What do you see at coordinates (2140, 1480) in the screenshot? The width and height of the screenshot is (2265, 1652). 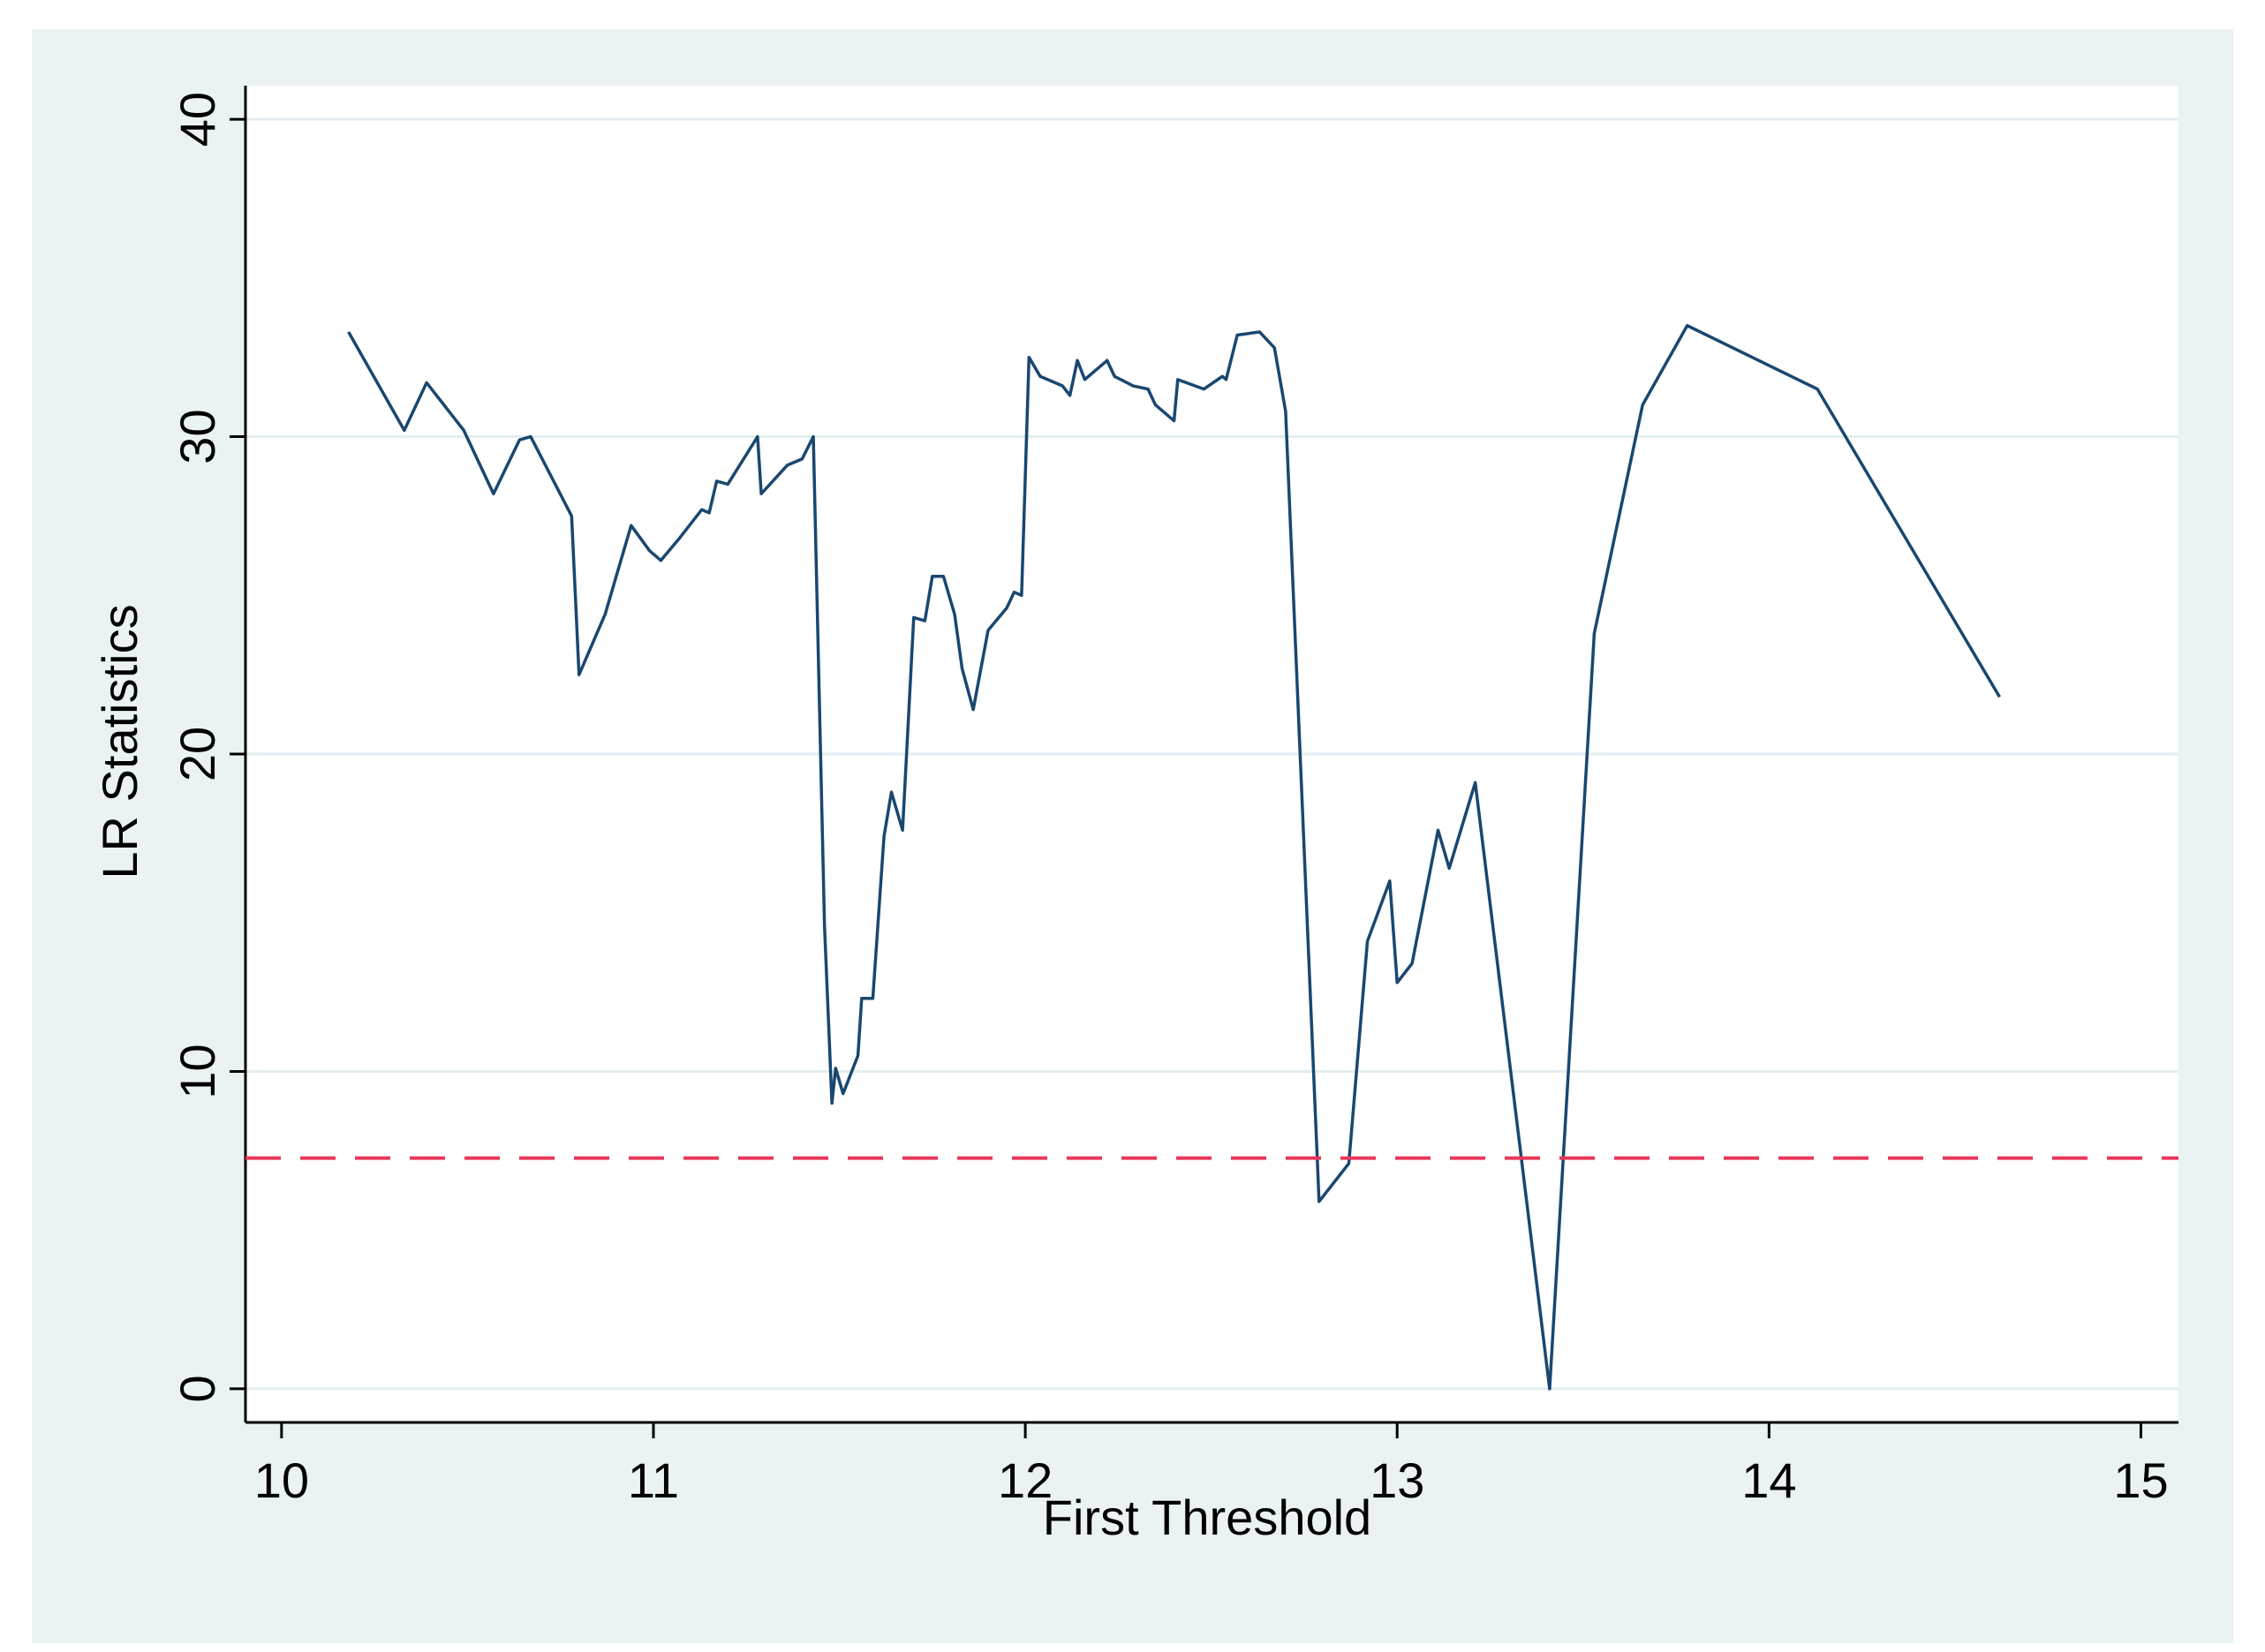 I see `x-tick-label: 15` at bounding box center [2140, 1480].